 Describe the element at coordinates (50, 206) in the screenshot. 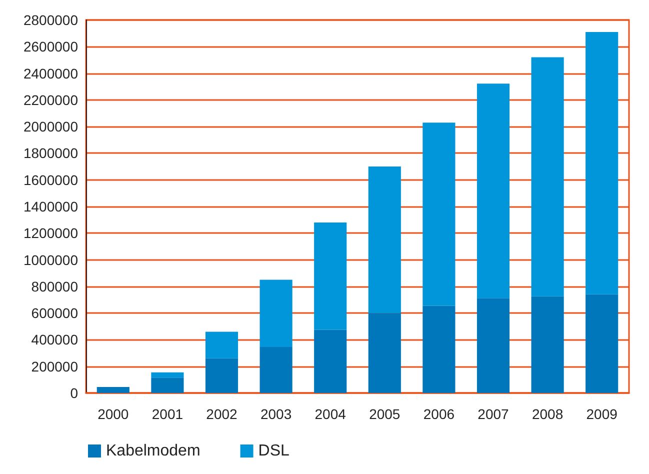

I see `y-tick-label: 1400000` at that location.